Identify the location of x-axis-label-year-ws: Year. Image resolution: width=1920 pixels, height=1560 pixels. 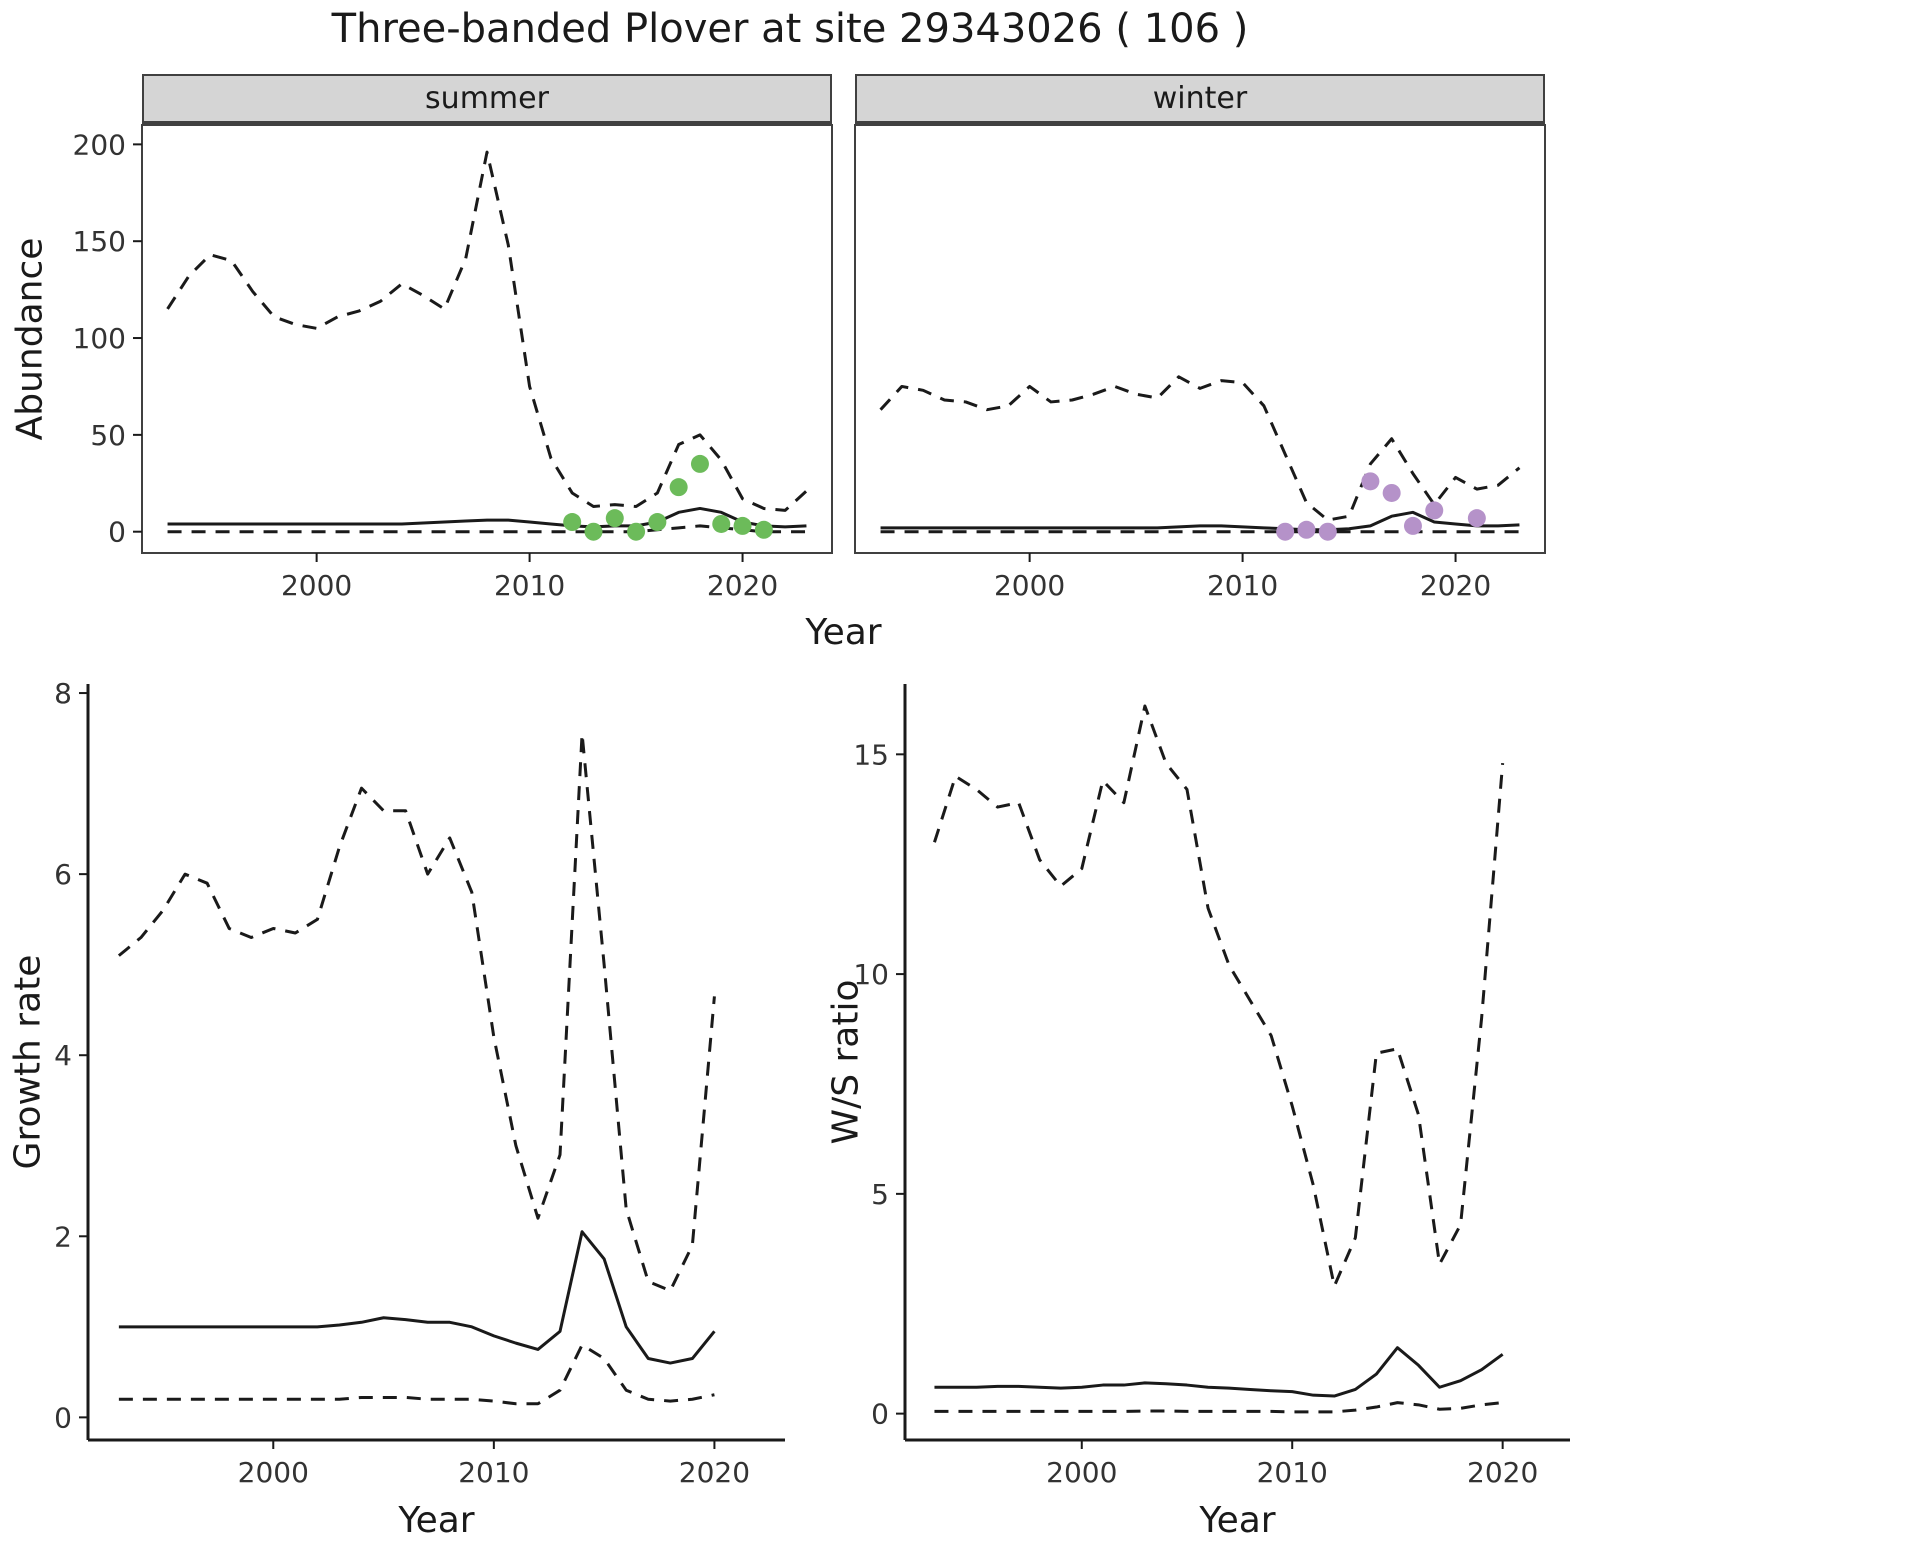
(1237, 1520).